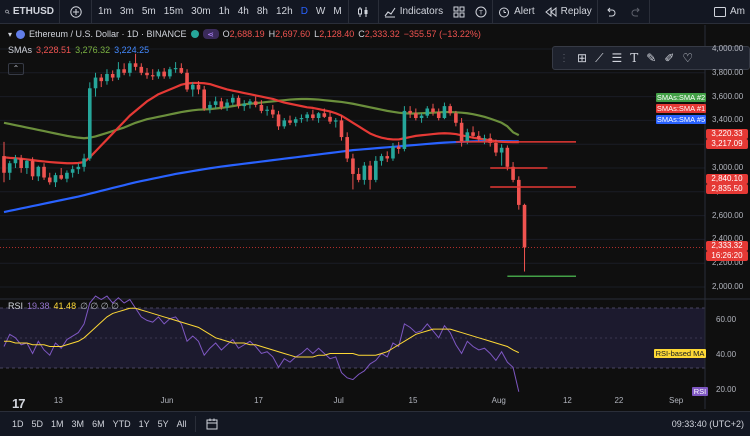 This screenshot has width=750, height=436. I want to click on add-symbol-button, so click(76, 12).